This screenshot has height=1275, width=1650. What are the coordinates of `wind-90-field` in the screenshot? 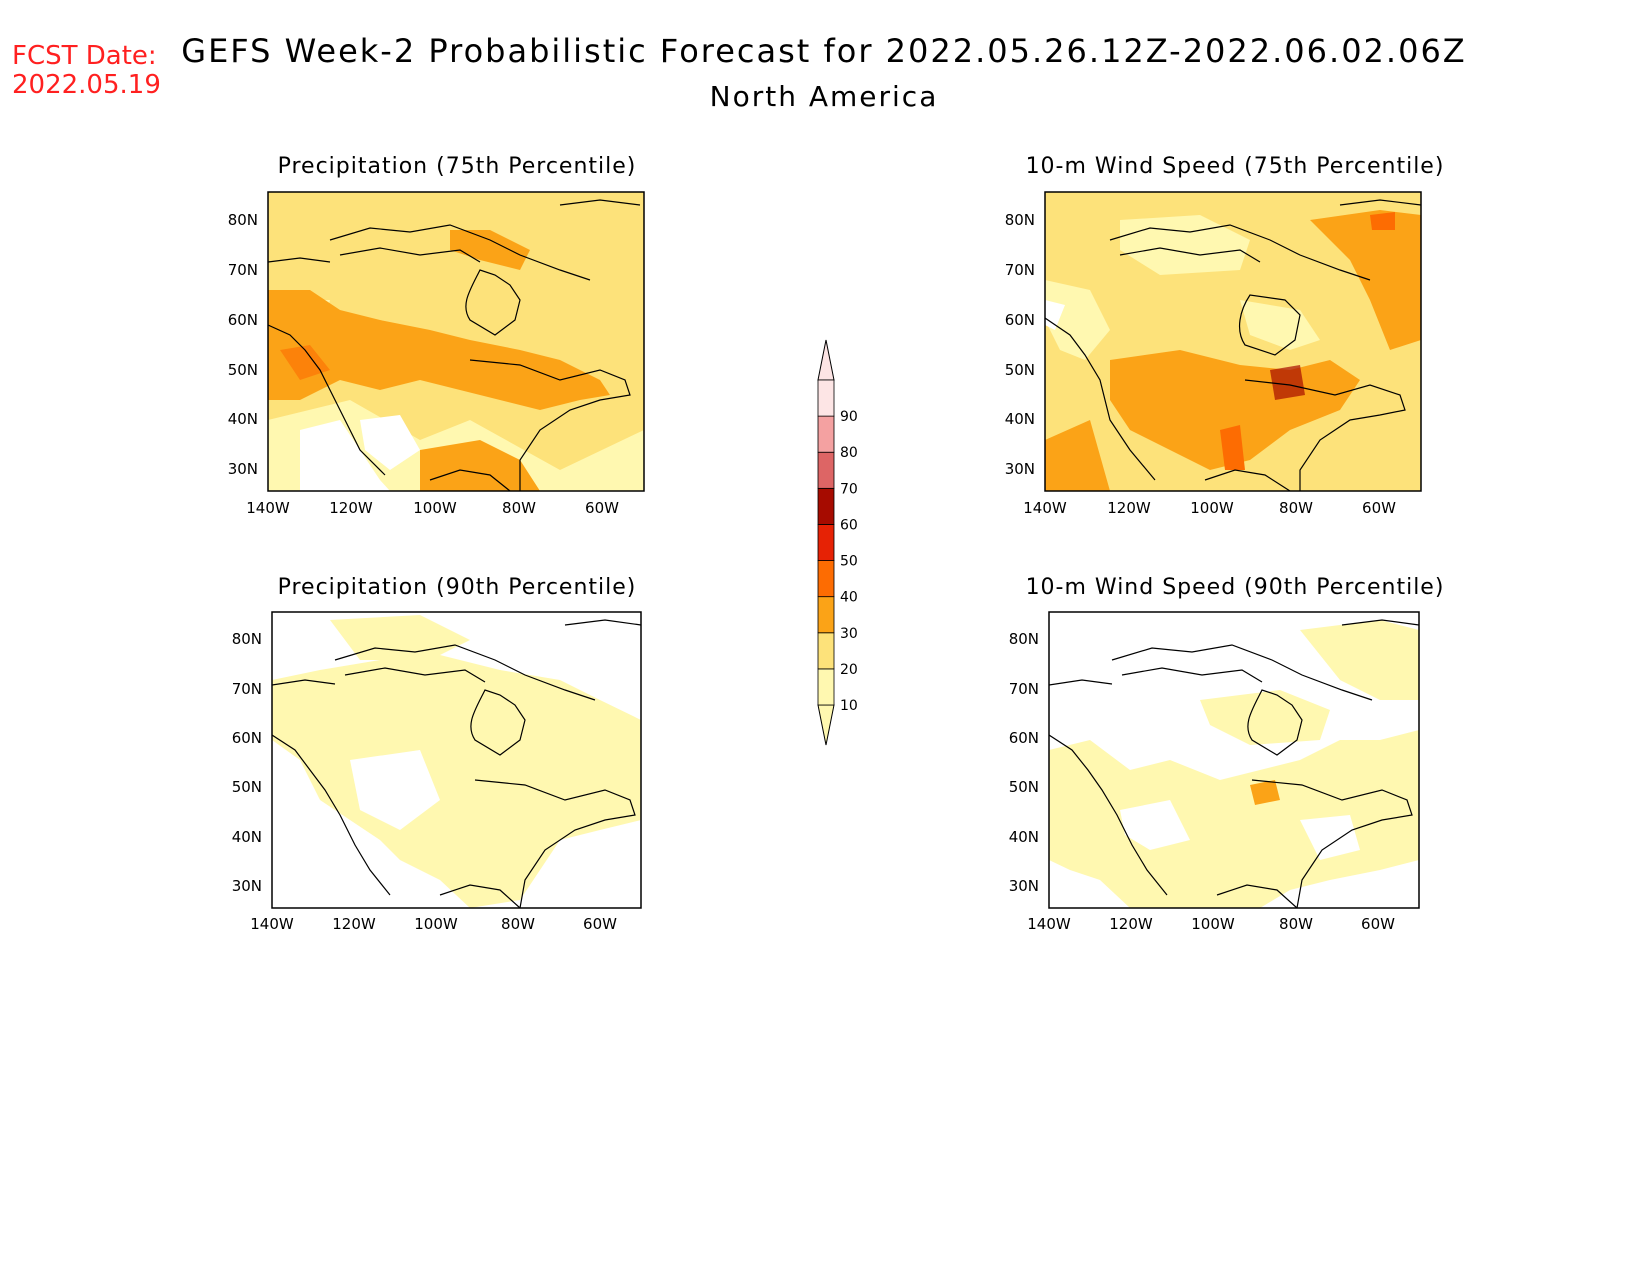 It's located at (1234, 760).